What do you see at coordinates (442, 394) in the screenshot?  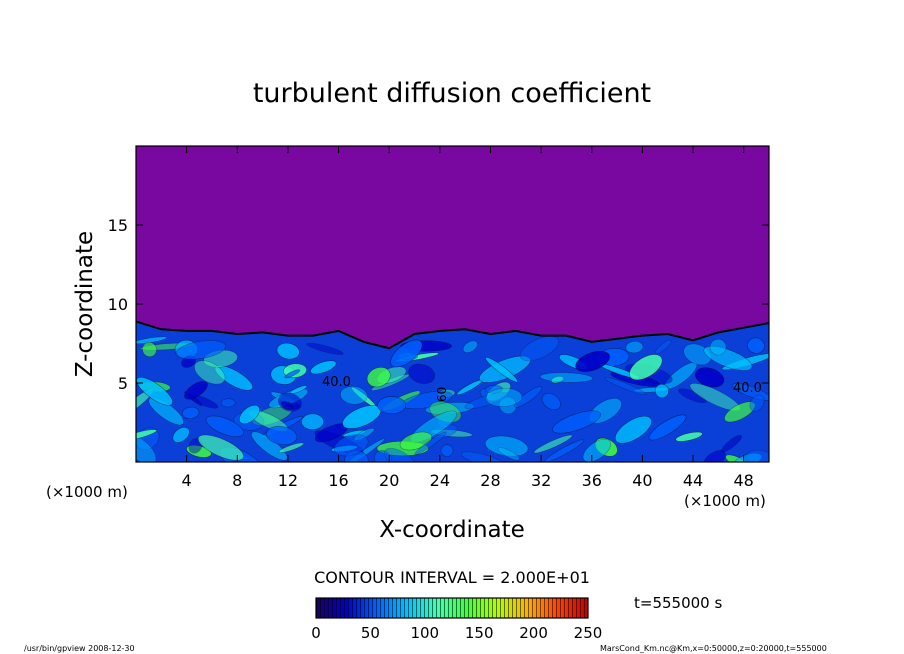 I see `contour-label: 60` at bounding box center [442, 394].